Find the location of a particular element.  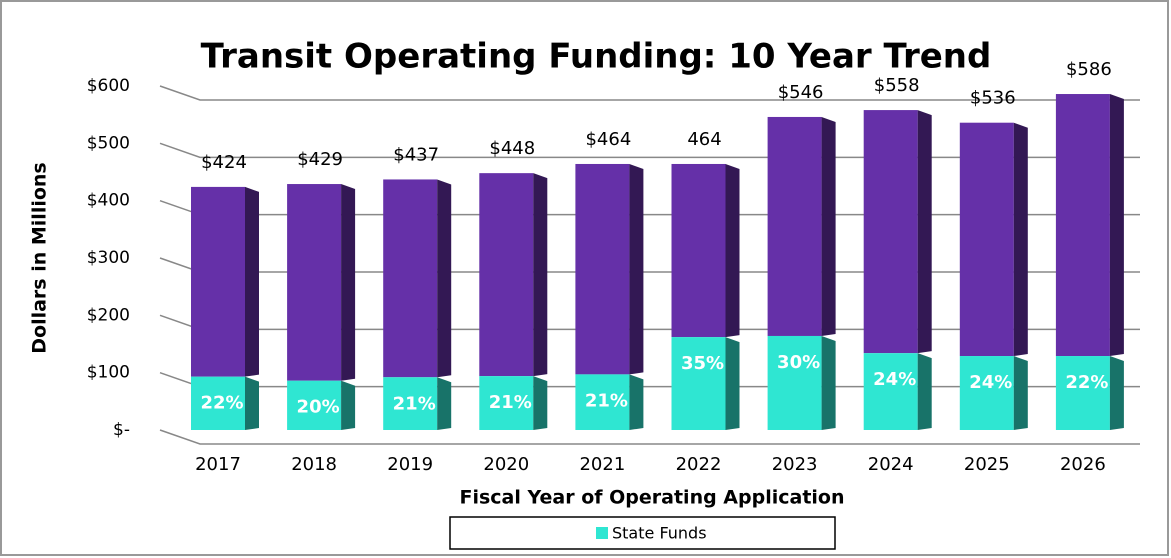

x-axis-title: Fiscal Year of Operating Application is located at coordinates (651, 498).